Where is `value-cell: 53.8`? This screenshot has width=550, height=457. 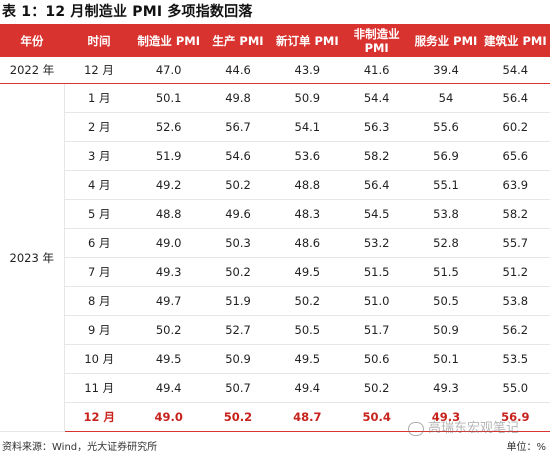
value-cell: 53.8 is located at coordinates (515, 301).